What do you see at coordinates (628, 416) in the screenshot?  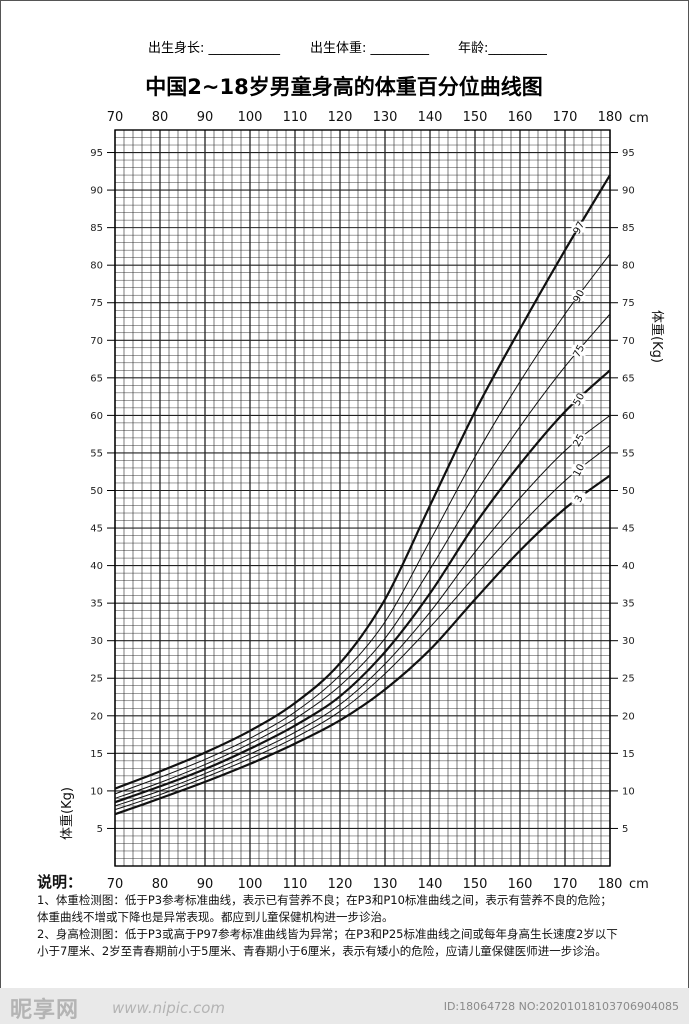 I see `y-tick-label-right: 60` at bounding box center [628, 416].